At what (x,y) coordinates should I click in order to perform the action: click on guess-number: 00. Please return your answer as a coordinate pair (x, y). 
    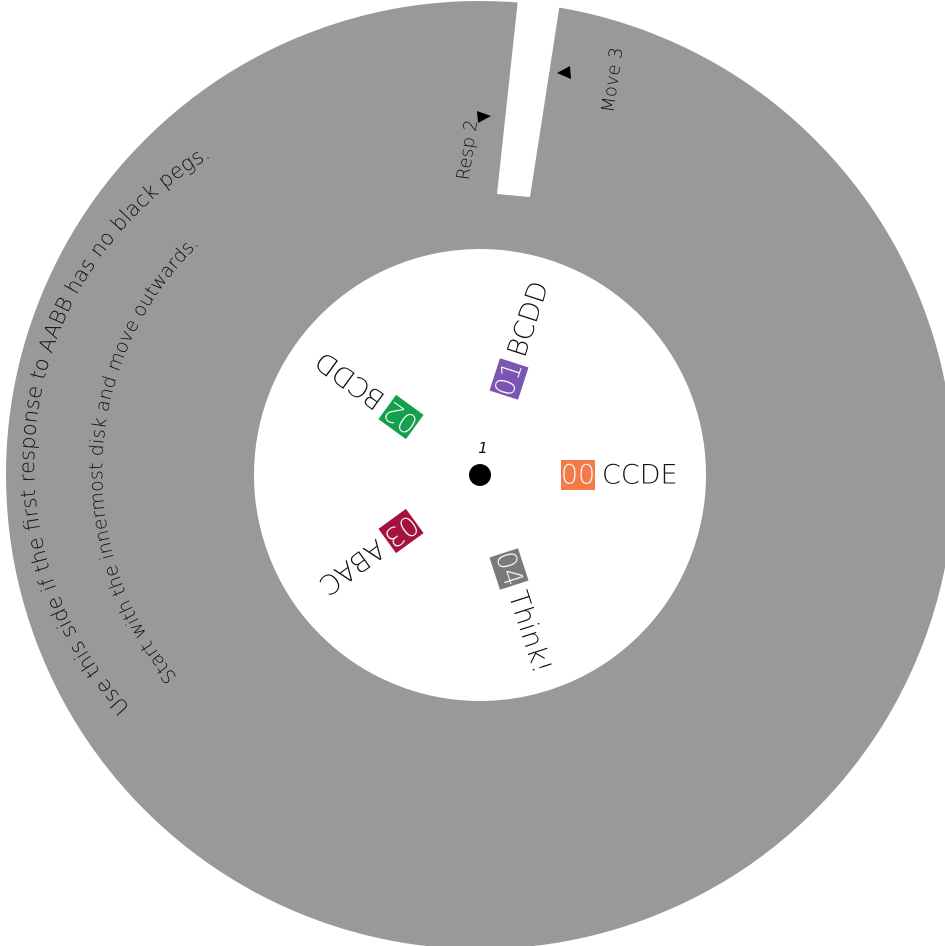
    Looking at the image, I should click on (578, 475).